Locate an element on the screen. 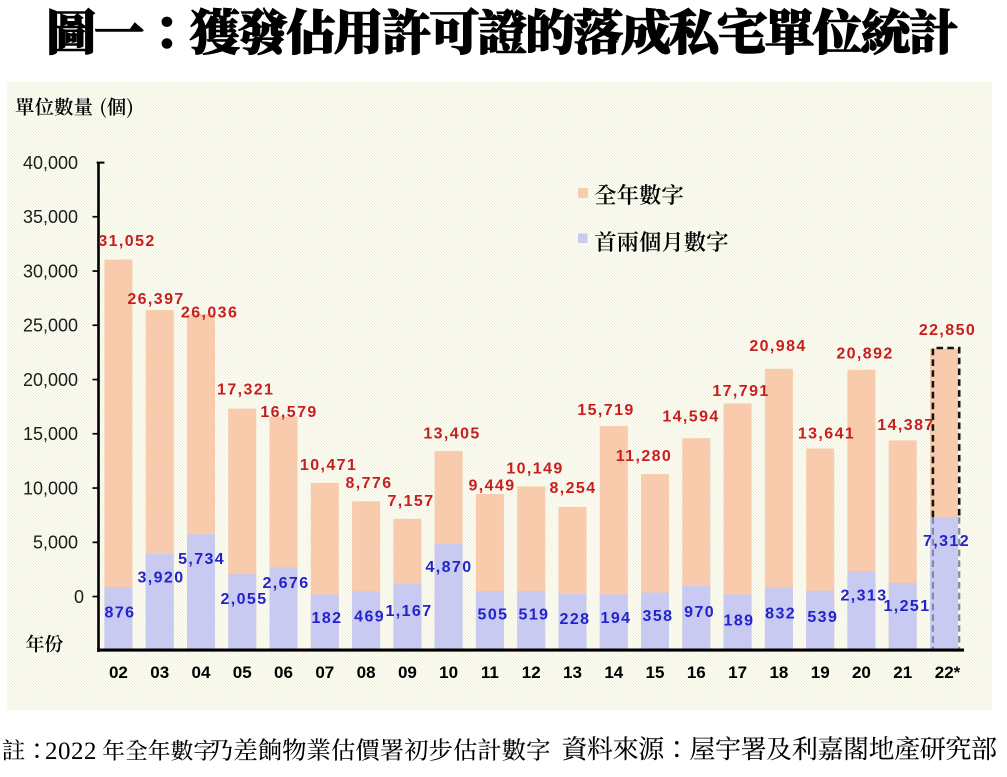 The image size is (1007, 777). svg-text: 519 is located at coordinates (534, 614).